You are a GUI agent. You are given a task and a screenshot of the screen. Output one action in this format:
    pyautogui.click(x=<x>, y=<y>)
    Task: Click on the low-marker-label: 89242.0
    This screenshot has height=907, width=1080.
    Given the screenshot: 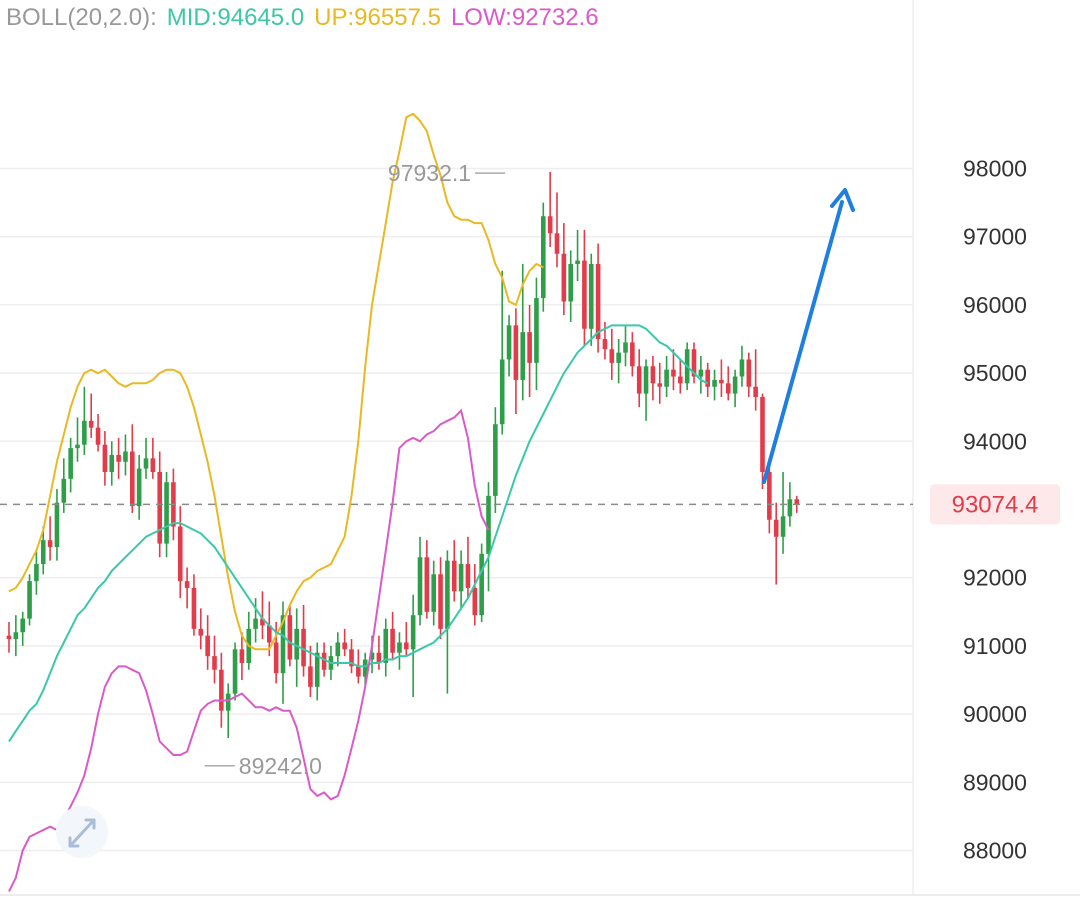 What is the action you would take?
    pyautogui.click(x=280, y=766)
    